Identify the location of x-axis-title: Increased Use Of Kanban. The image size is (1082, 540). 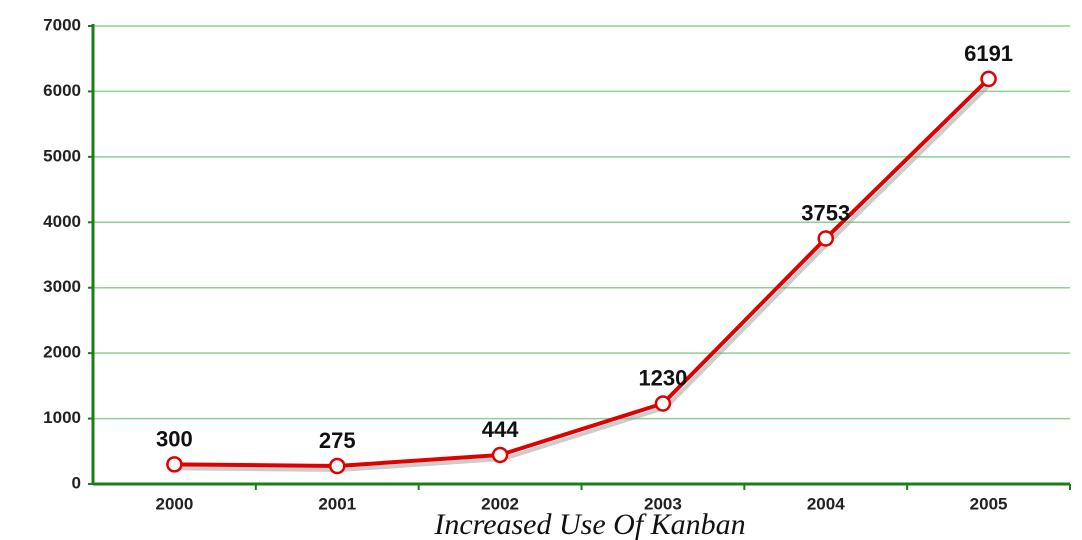
(589, 524).